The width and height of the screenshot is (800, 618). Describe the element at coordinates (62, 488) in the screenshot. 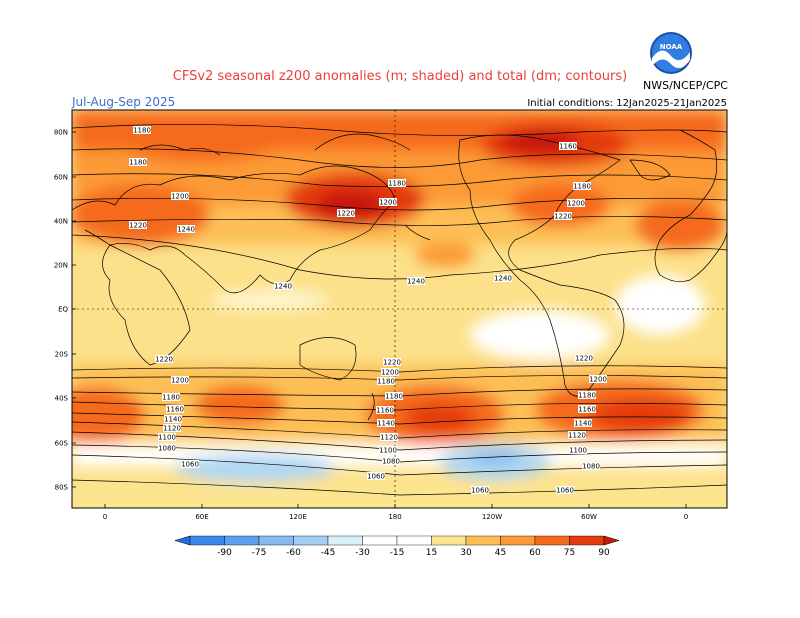

I see `lat-tick-label: 80S` at that location.